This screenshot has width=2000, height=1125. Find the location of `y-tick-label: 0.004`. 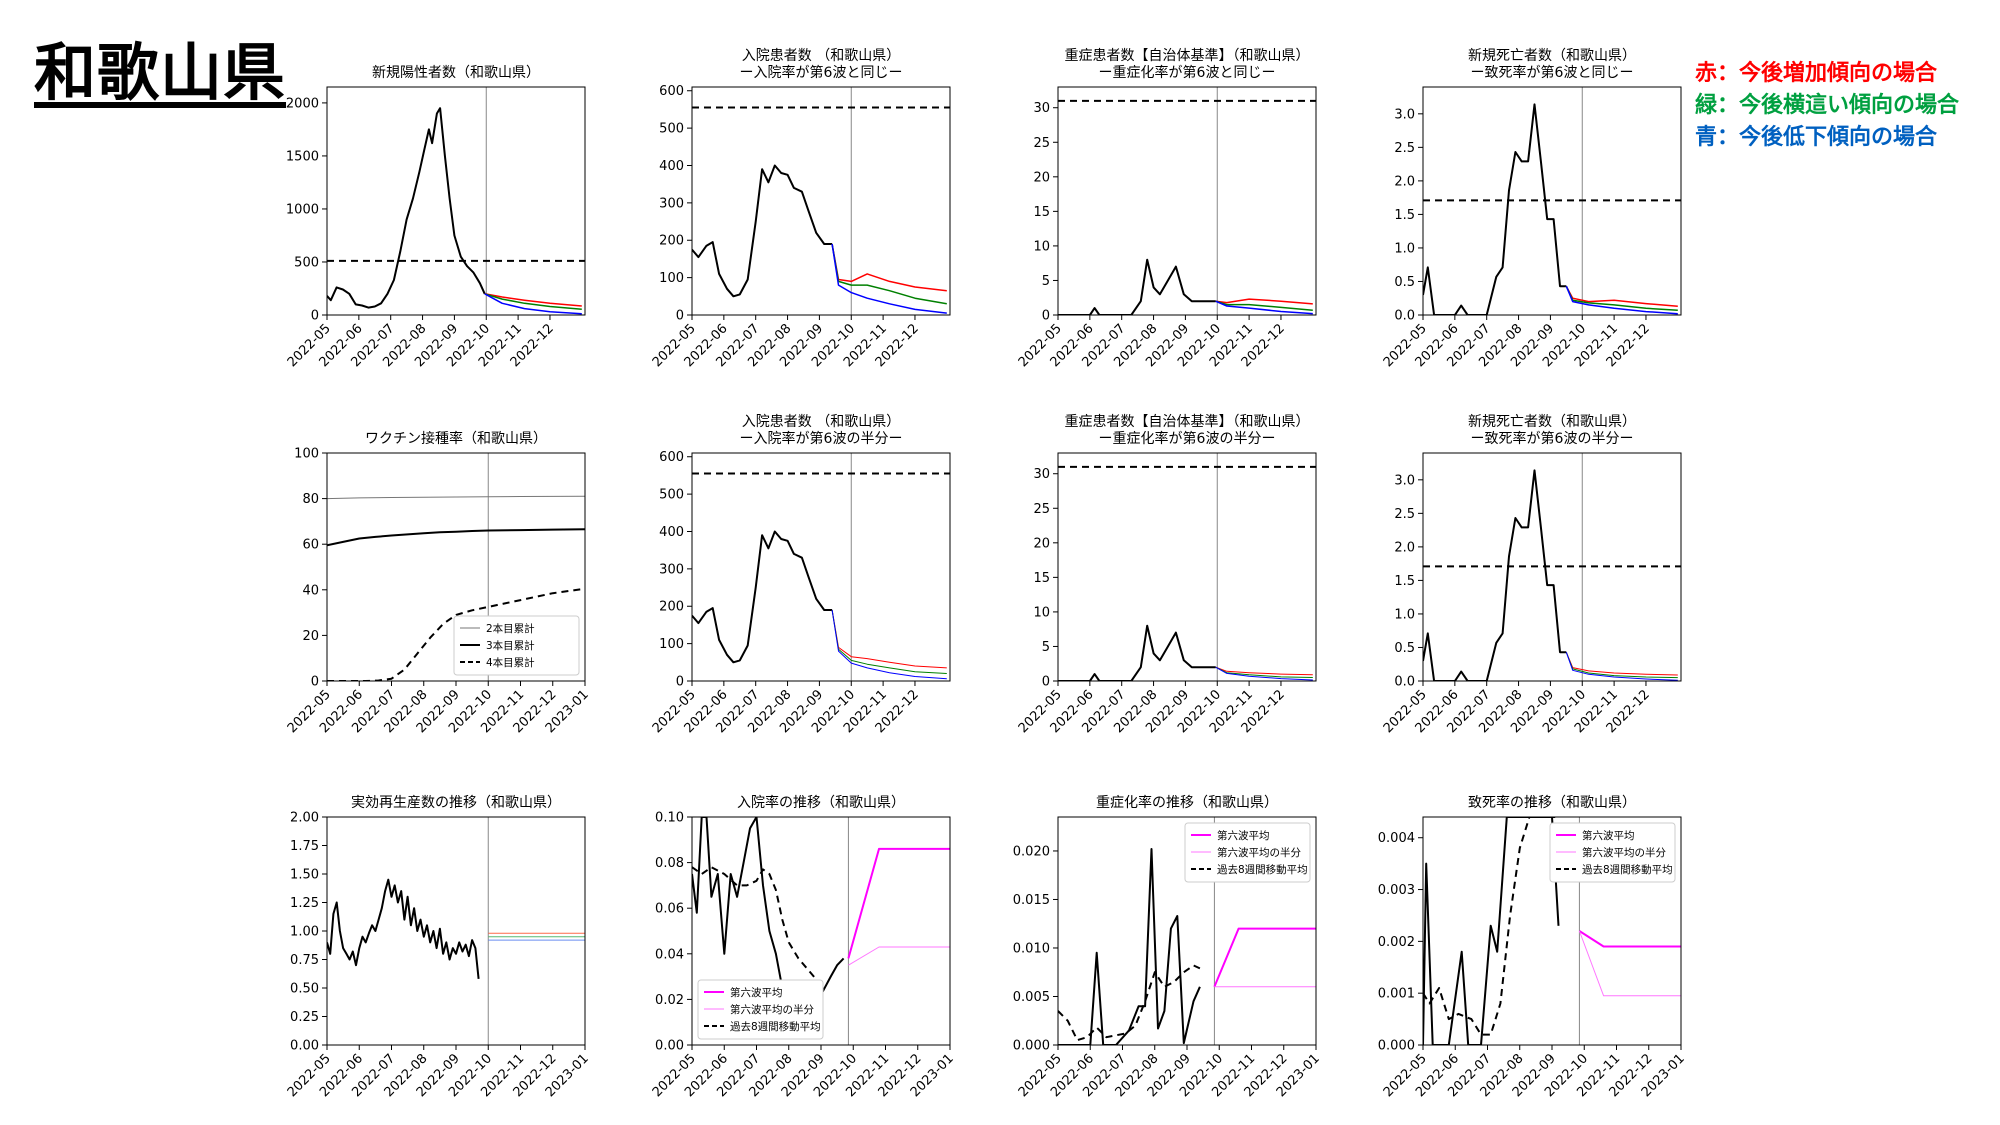

y-tick-label: 0.004 is located at coordinates (1396, 838).